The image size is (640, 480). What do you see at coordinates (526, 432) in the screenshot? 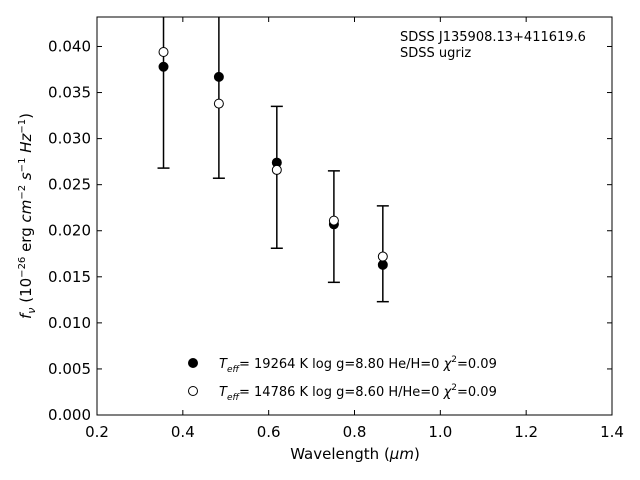
I see `x-tick-label: 1.2` at bounding box center [526, 432].